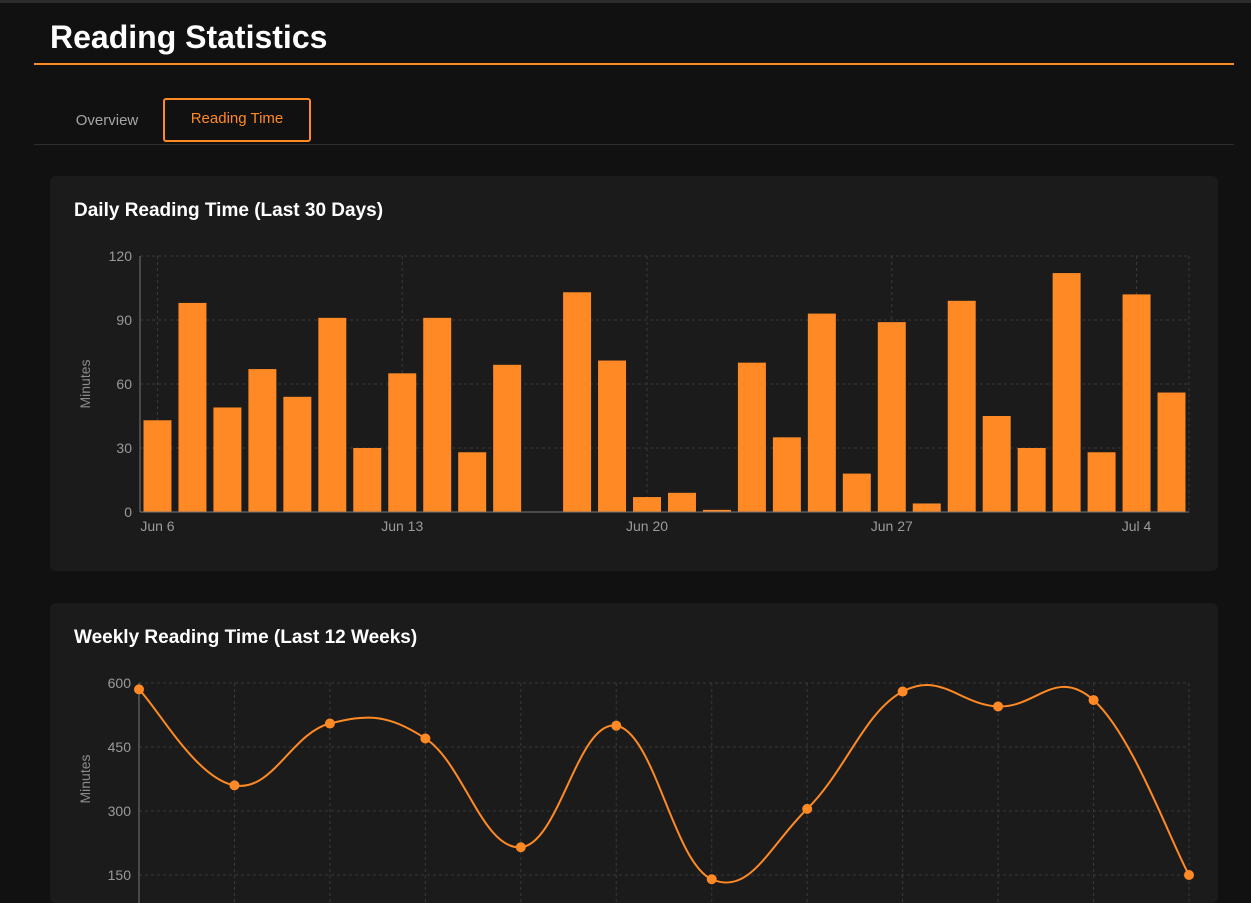  I want to click on daily-y-tick-label: 120, so click(121, 256).